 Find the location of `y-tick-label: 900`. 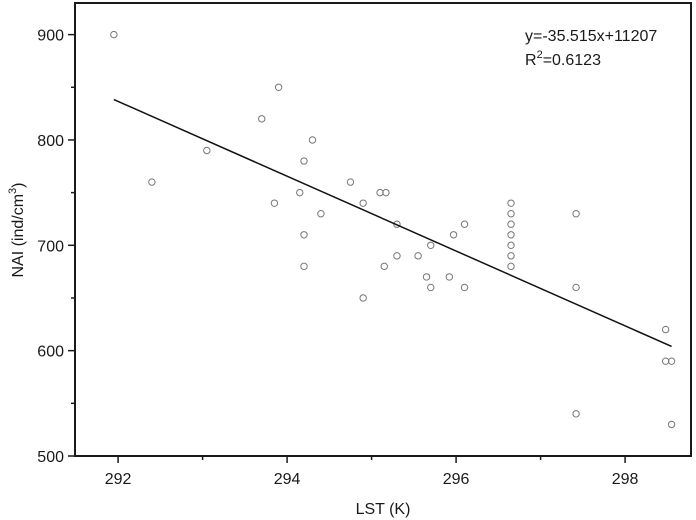

y-tick-label: 900 is located at coordinates (50, 36).